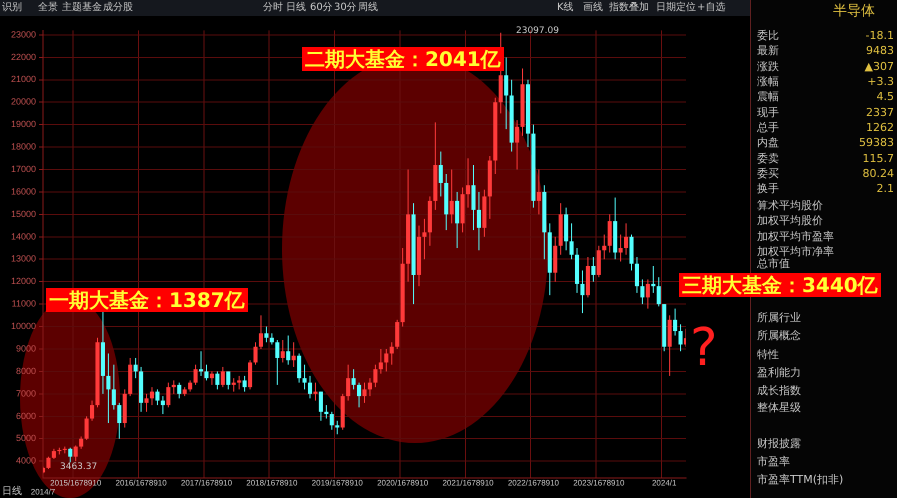  Describe the element at coordinates (48, 7) in the screenshot. I see `text: 全景` at that location.